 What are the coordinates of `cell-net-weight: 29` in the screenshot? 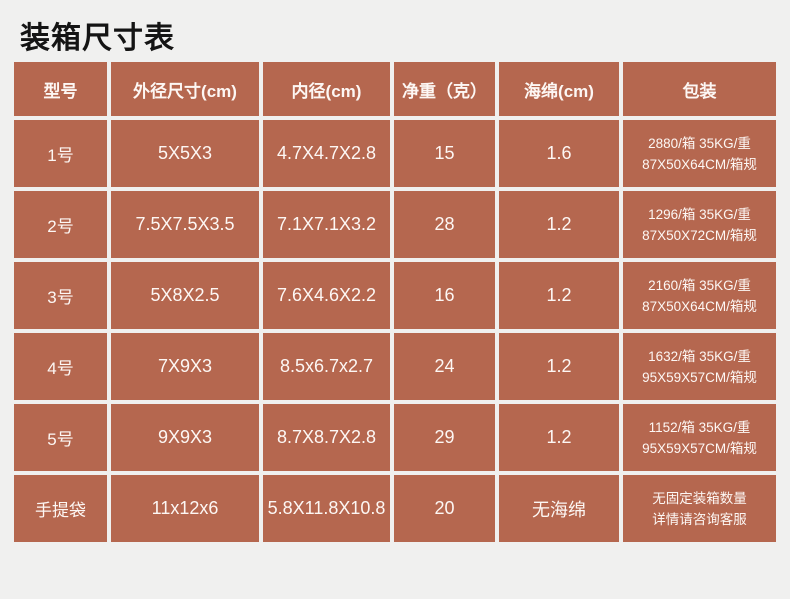 It's located at (444, 437).